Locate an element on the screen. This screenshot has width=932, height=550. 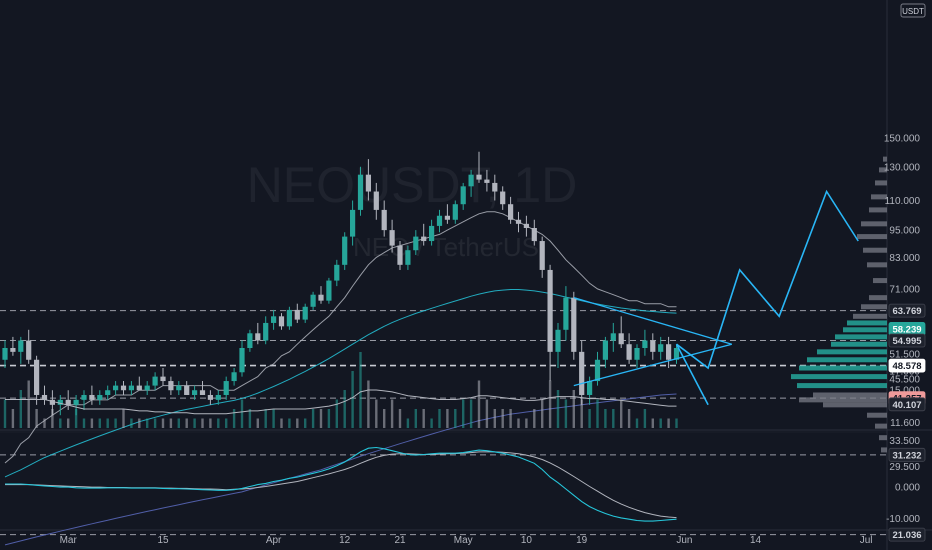
projection-path-alt is located at coordinates (692, 374).